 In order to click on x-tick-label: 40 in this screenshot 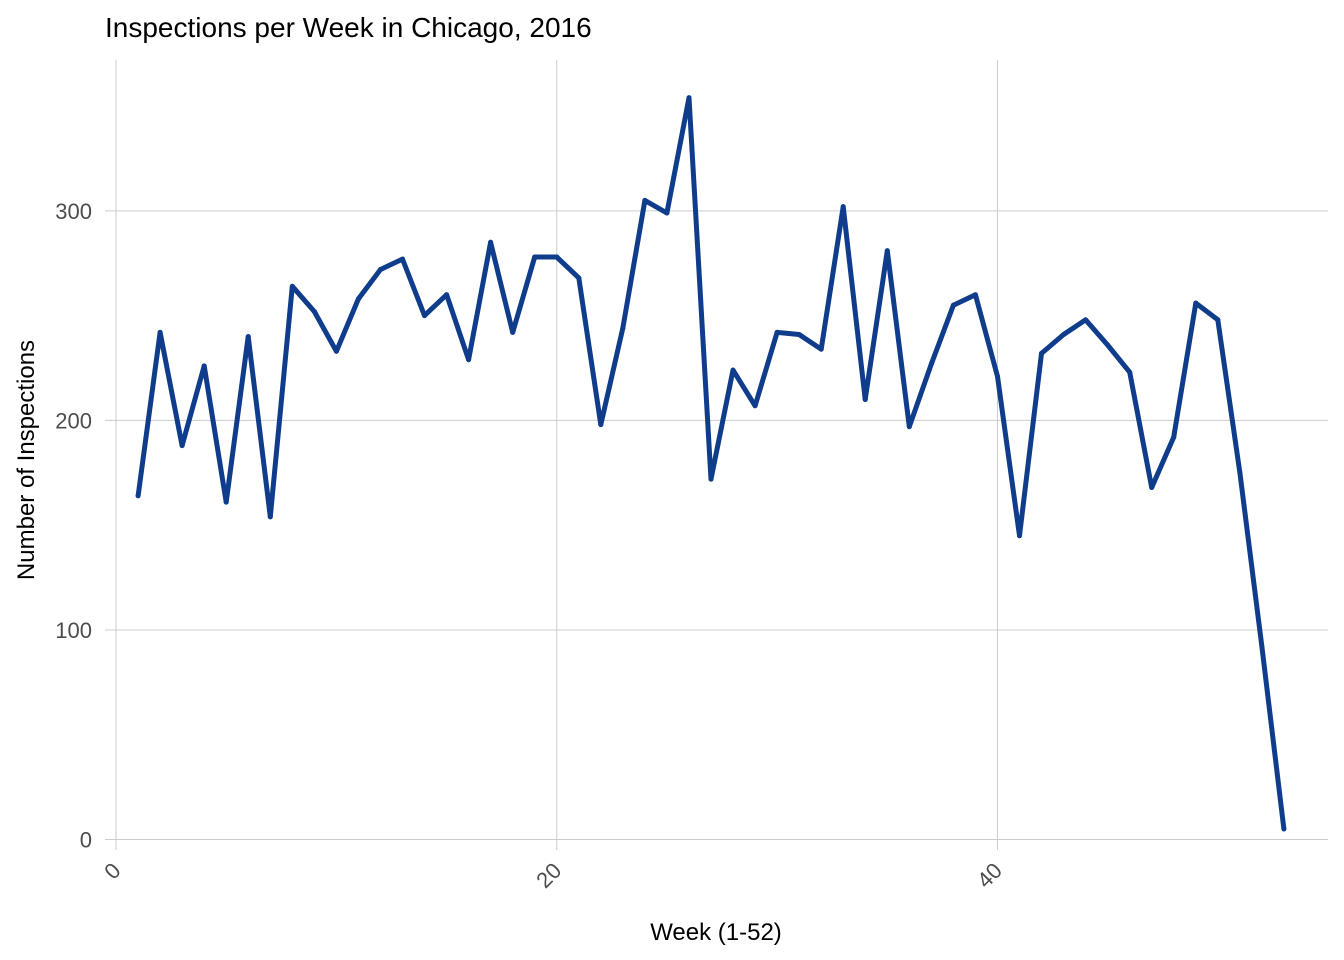, I will do `click(989, 875)`.